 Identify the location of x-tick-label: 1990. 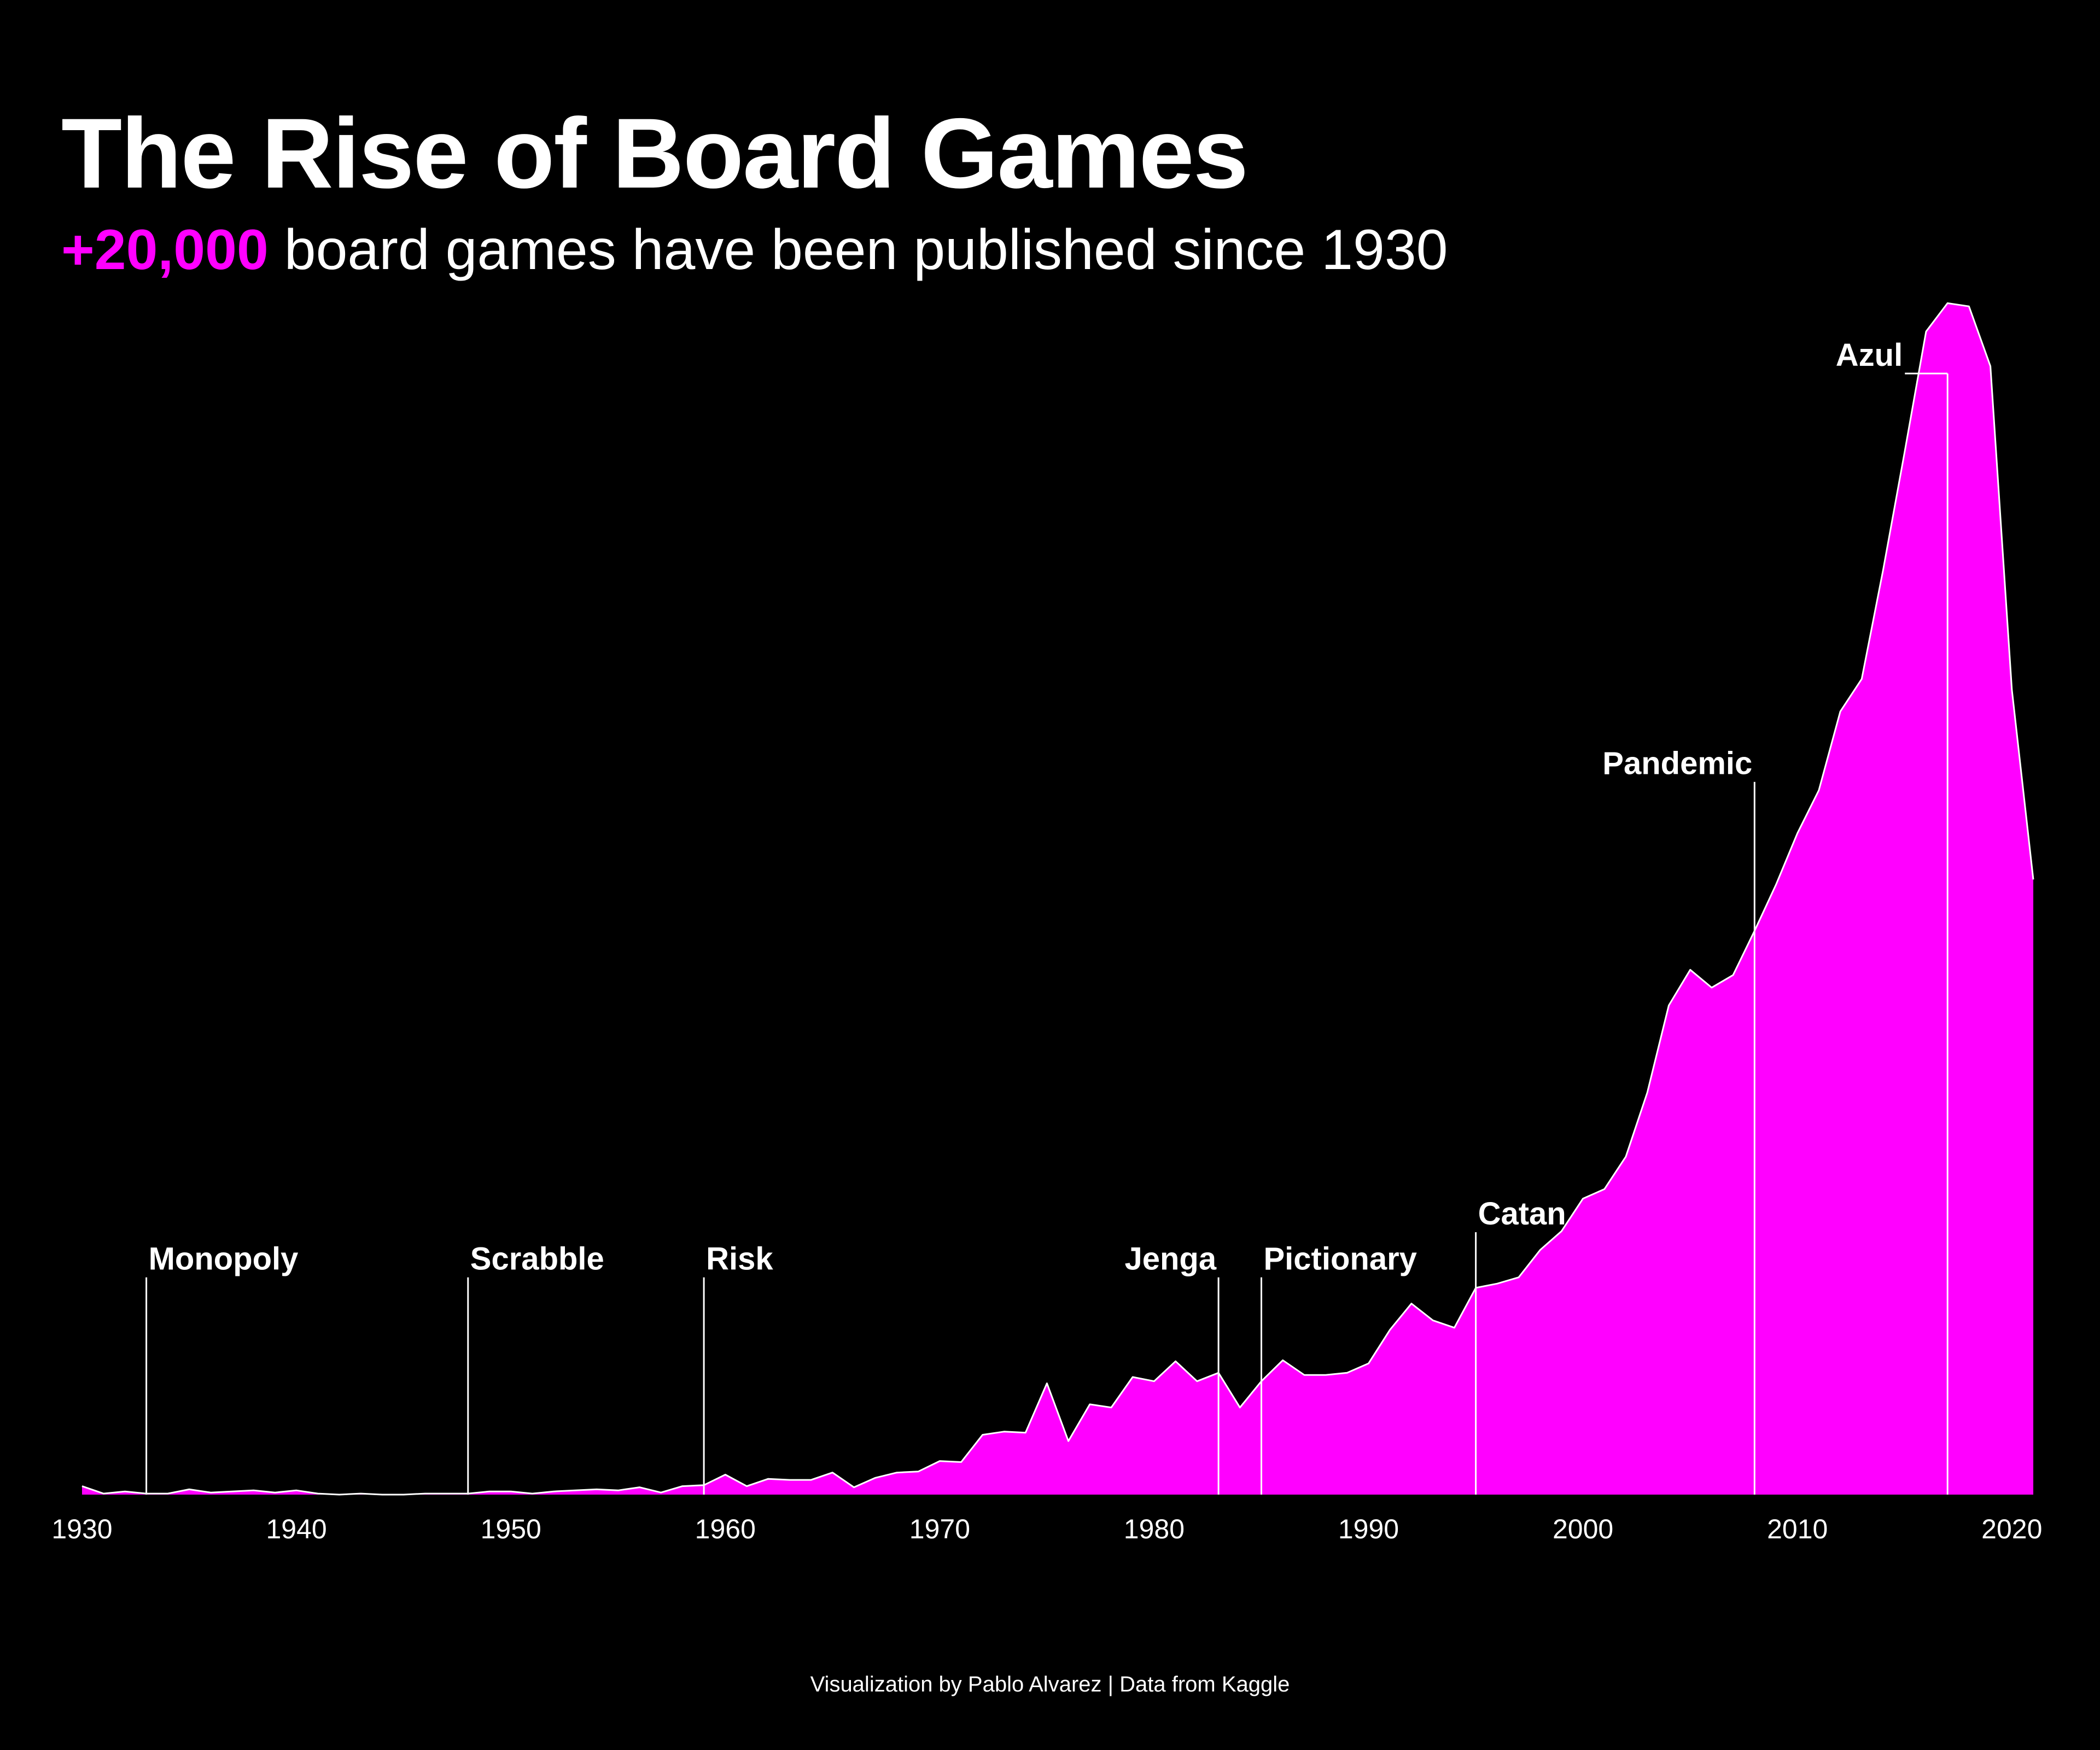
(1368, 1529).